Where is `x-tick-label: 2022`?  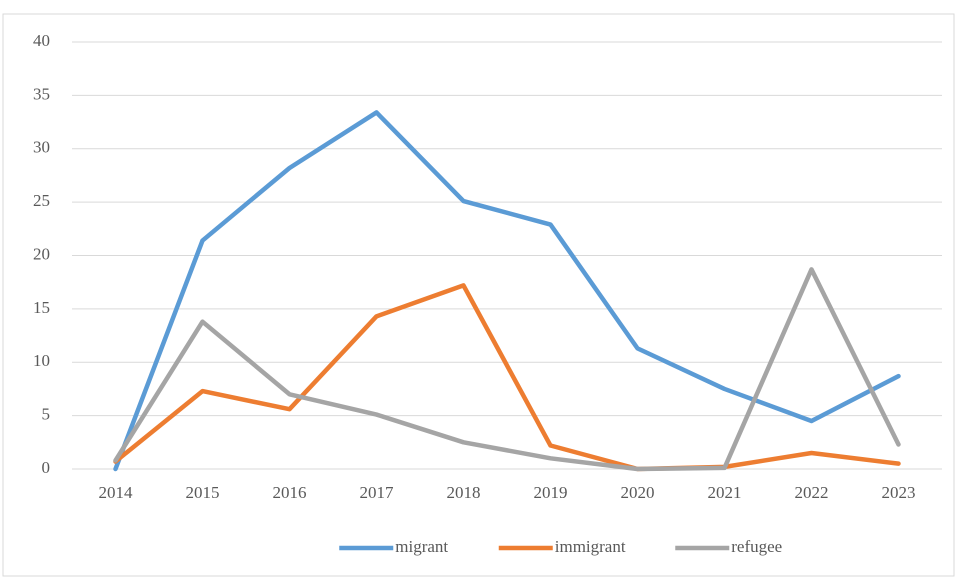 x-tick-label: 2022 is located at coordinates (812, 492).